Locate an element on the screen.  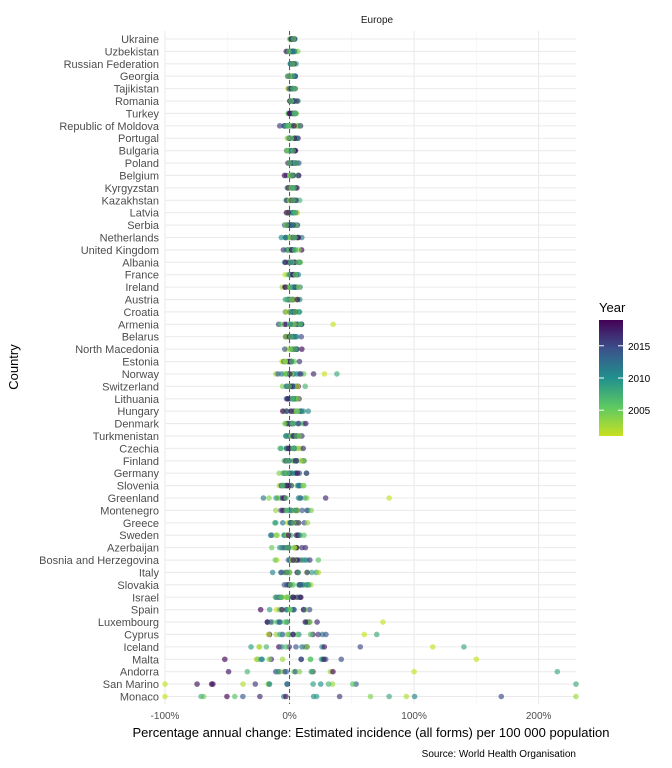
y-tick-label: Croatia is located at coordinates (142, 313).